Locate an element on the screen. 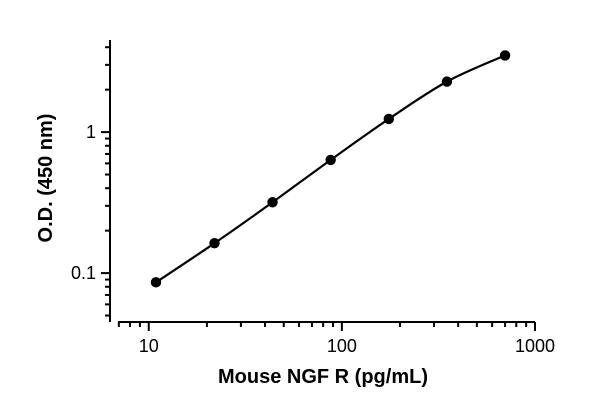  x-axis-title: Mouse NGF R (pg/mL) is located at coordinates (323, 377).